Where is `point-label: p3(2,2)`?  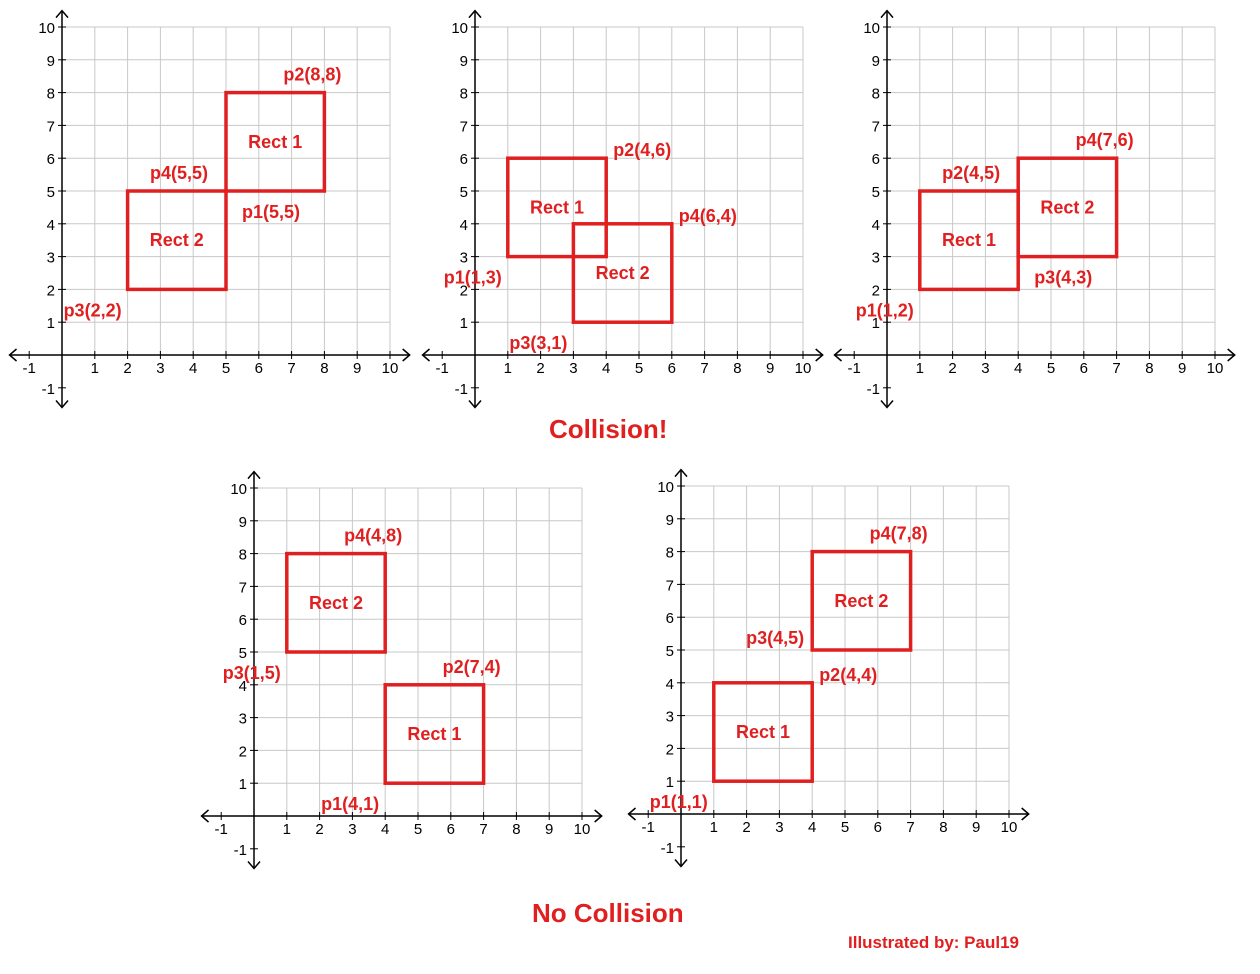 point-label: p3(2,2) is located at coordinates (93, 310).